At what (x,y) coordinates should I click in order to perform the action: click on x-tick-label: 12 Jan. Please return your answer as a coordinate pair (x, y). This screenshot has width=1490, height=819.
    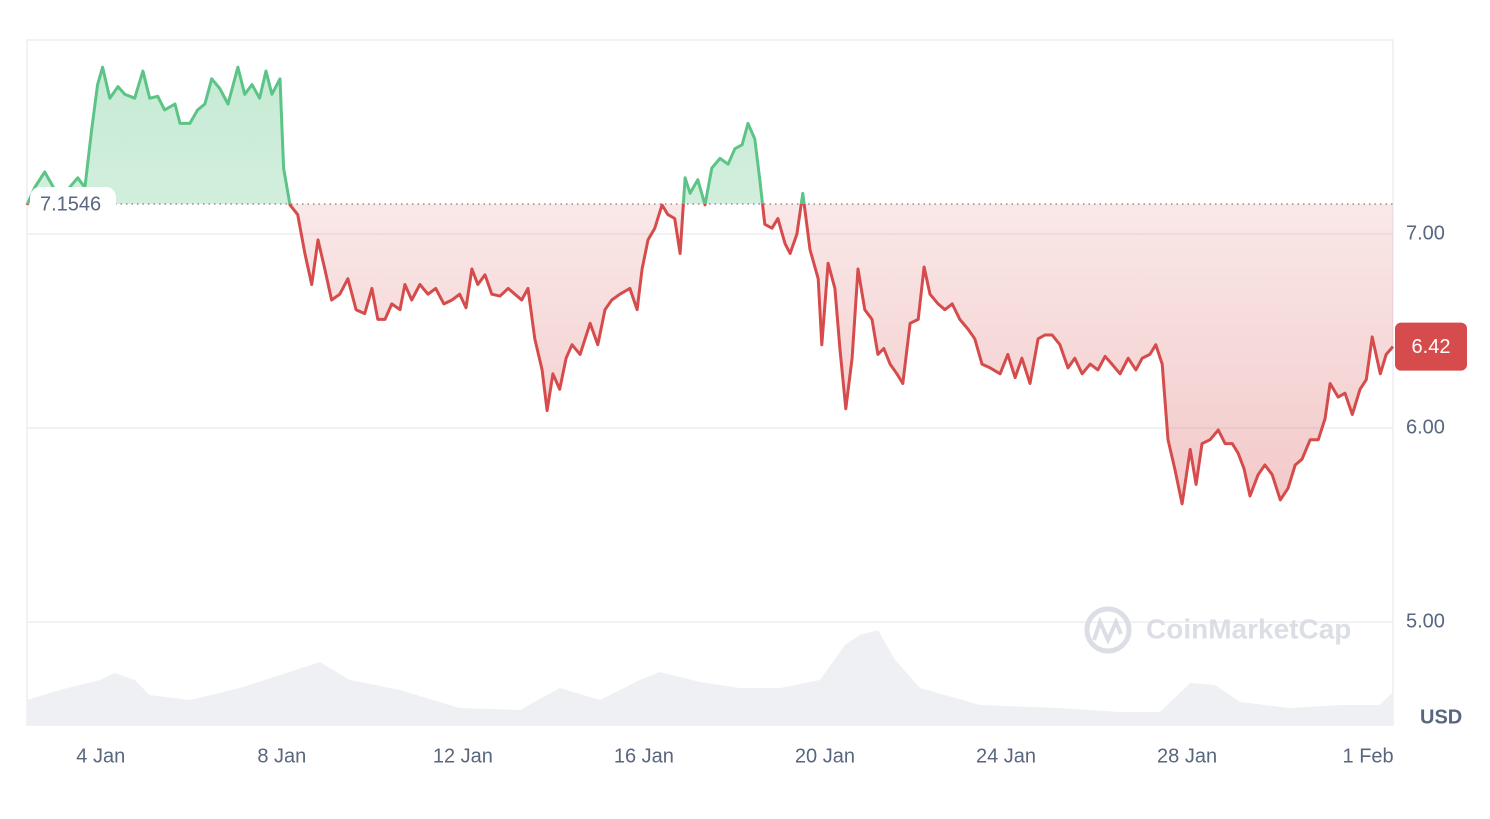
    Looking at the image, I should click on (463, 756).